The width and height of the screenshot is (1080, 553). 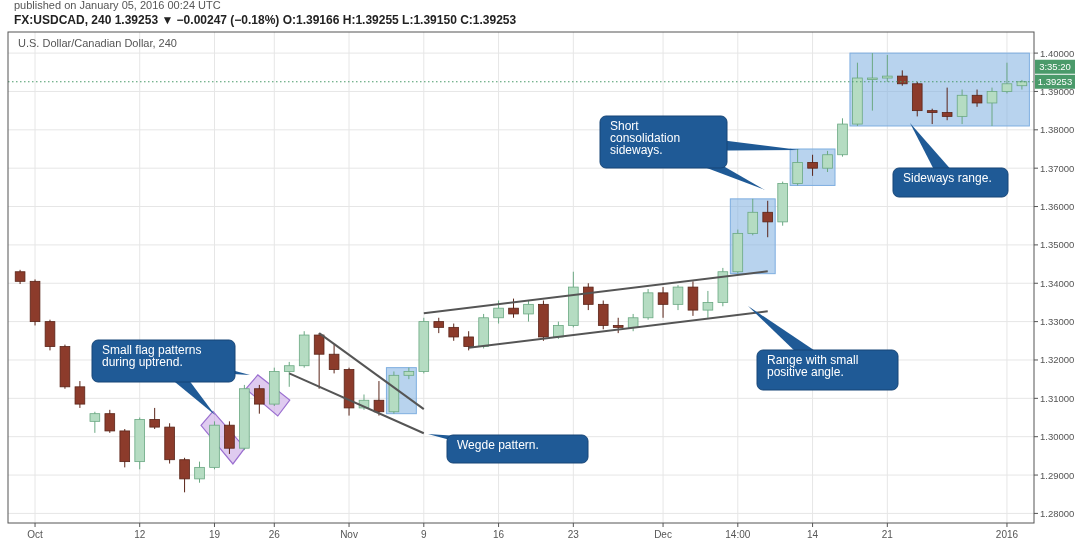 What do you see at coordinates (140, 534) in the screenshot?
I see `x-tick-label: 12` at bounding box center [140, 534].